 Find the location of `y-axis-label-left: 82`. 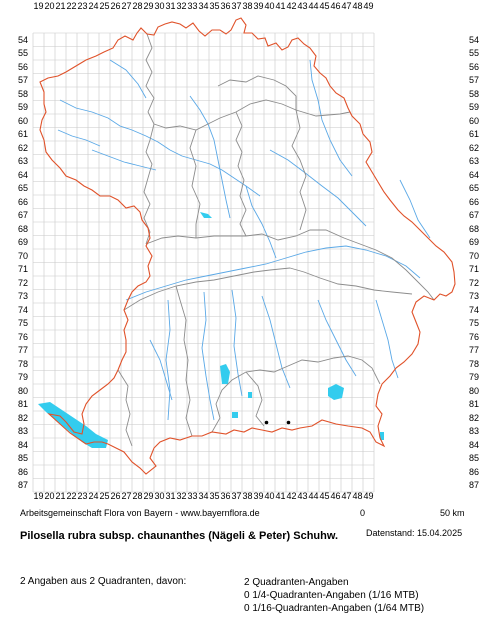

y-axis-label-left: 82 is located at coordinates (23, 417).